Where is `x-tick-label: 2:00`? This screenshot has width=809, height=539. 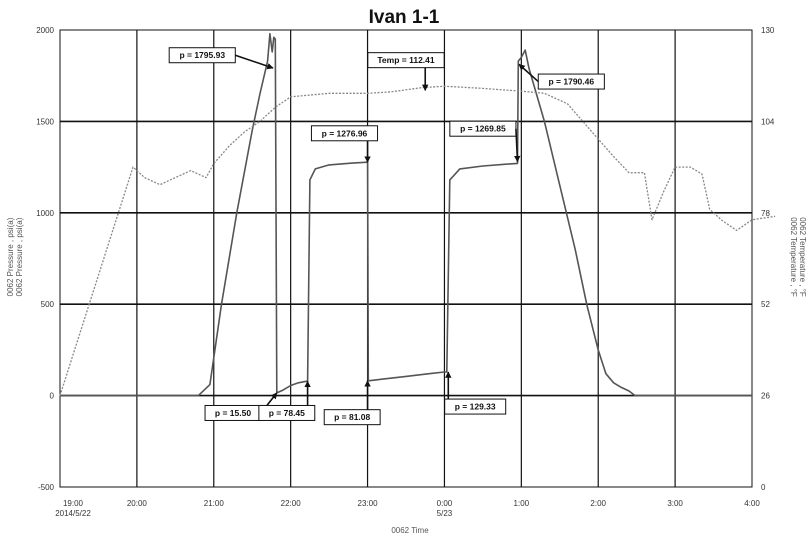 x-tick-label: 2:00 is located at coordinates (598, 503).